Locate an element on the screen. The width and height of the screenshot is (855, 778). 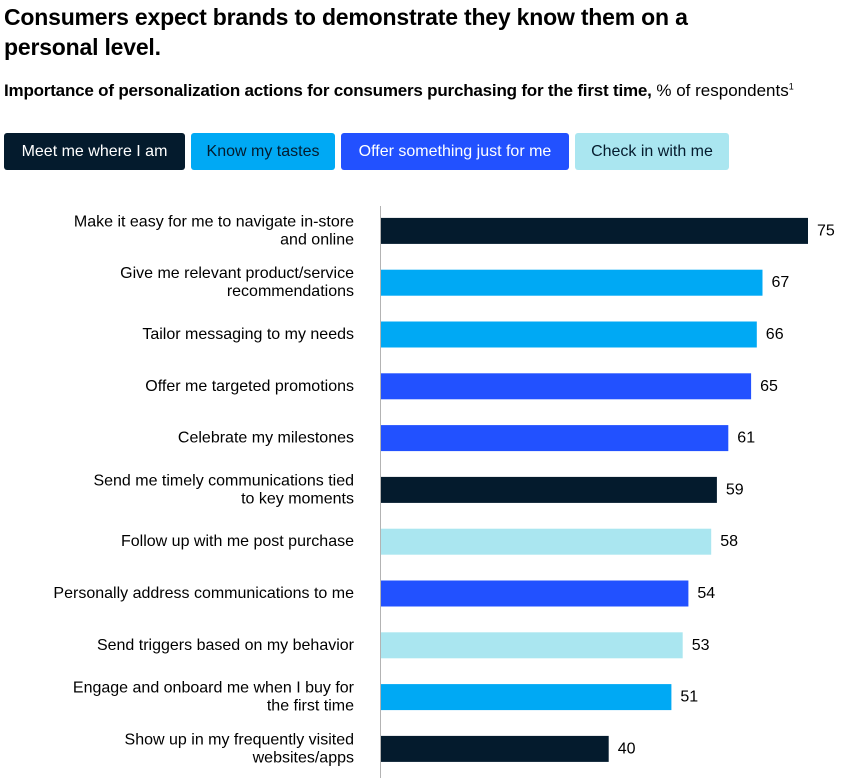
data-label-celebrate-my-milestones: 61 is located at coordinates (746, 438).